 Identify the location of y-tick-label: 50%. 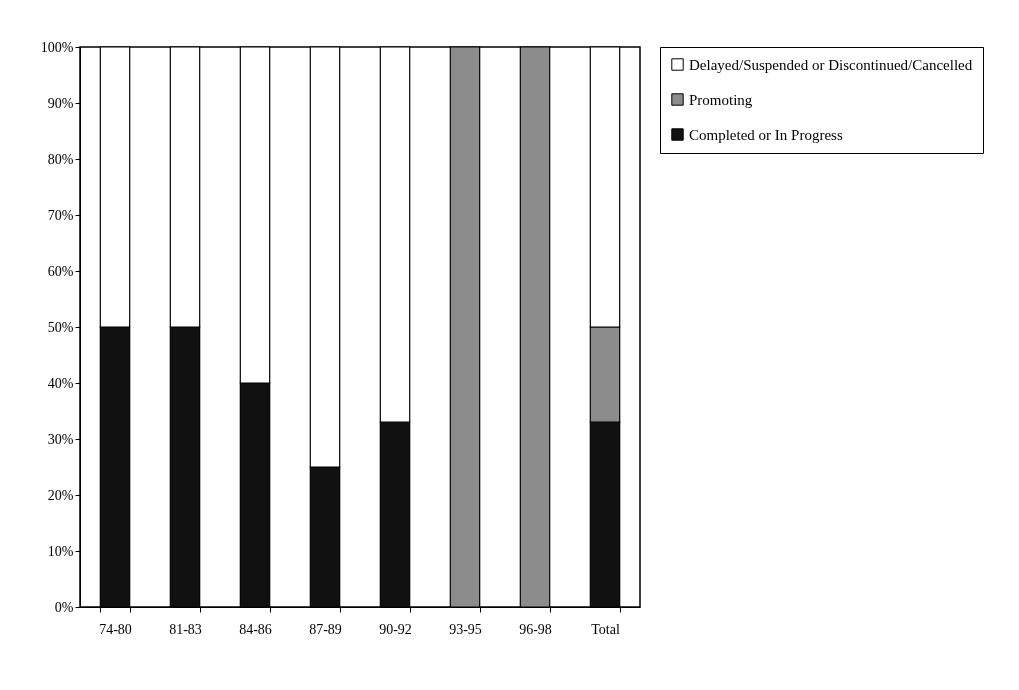
(60, 327).